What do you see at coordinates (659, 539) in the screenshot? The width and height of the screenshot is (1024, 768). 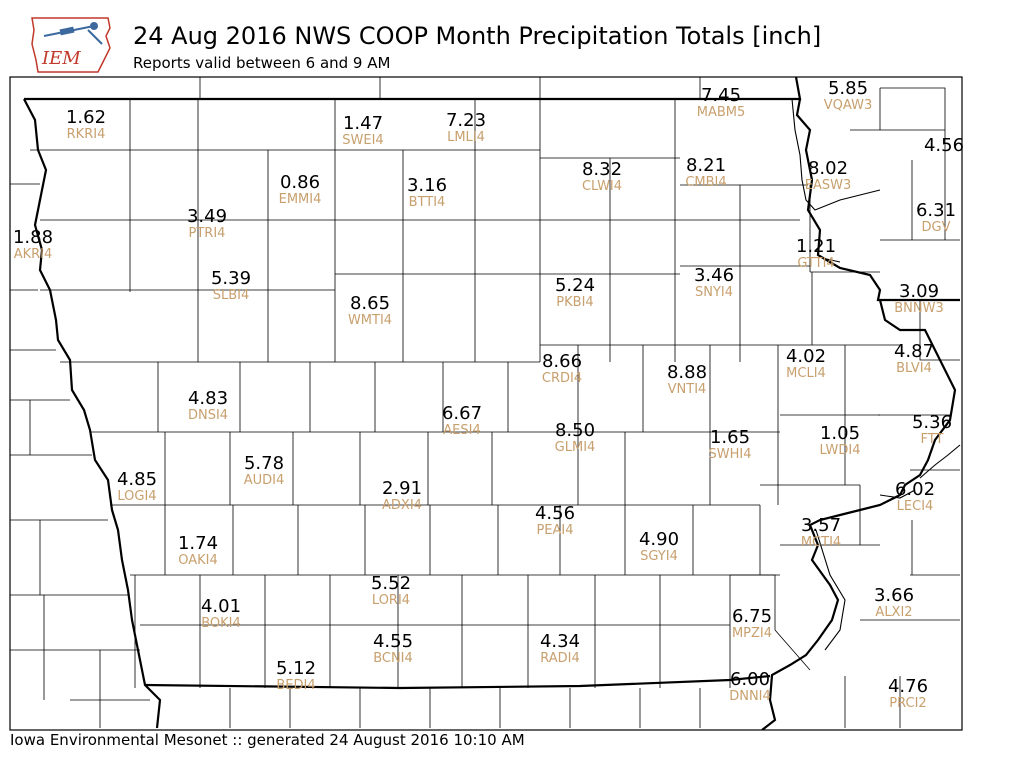 I see `station-value: 4.90` at bounding box center [659, 539].